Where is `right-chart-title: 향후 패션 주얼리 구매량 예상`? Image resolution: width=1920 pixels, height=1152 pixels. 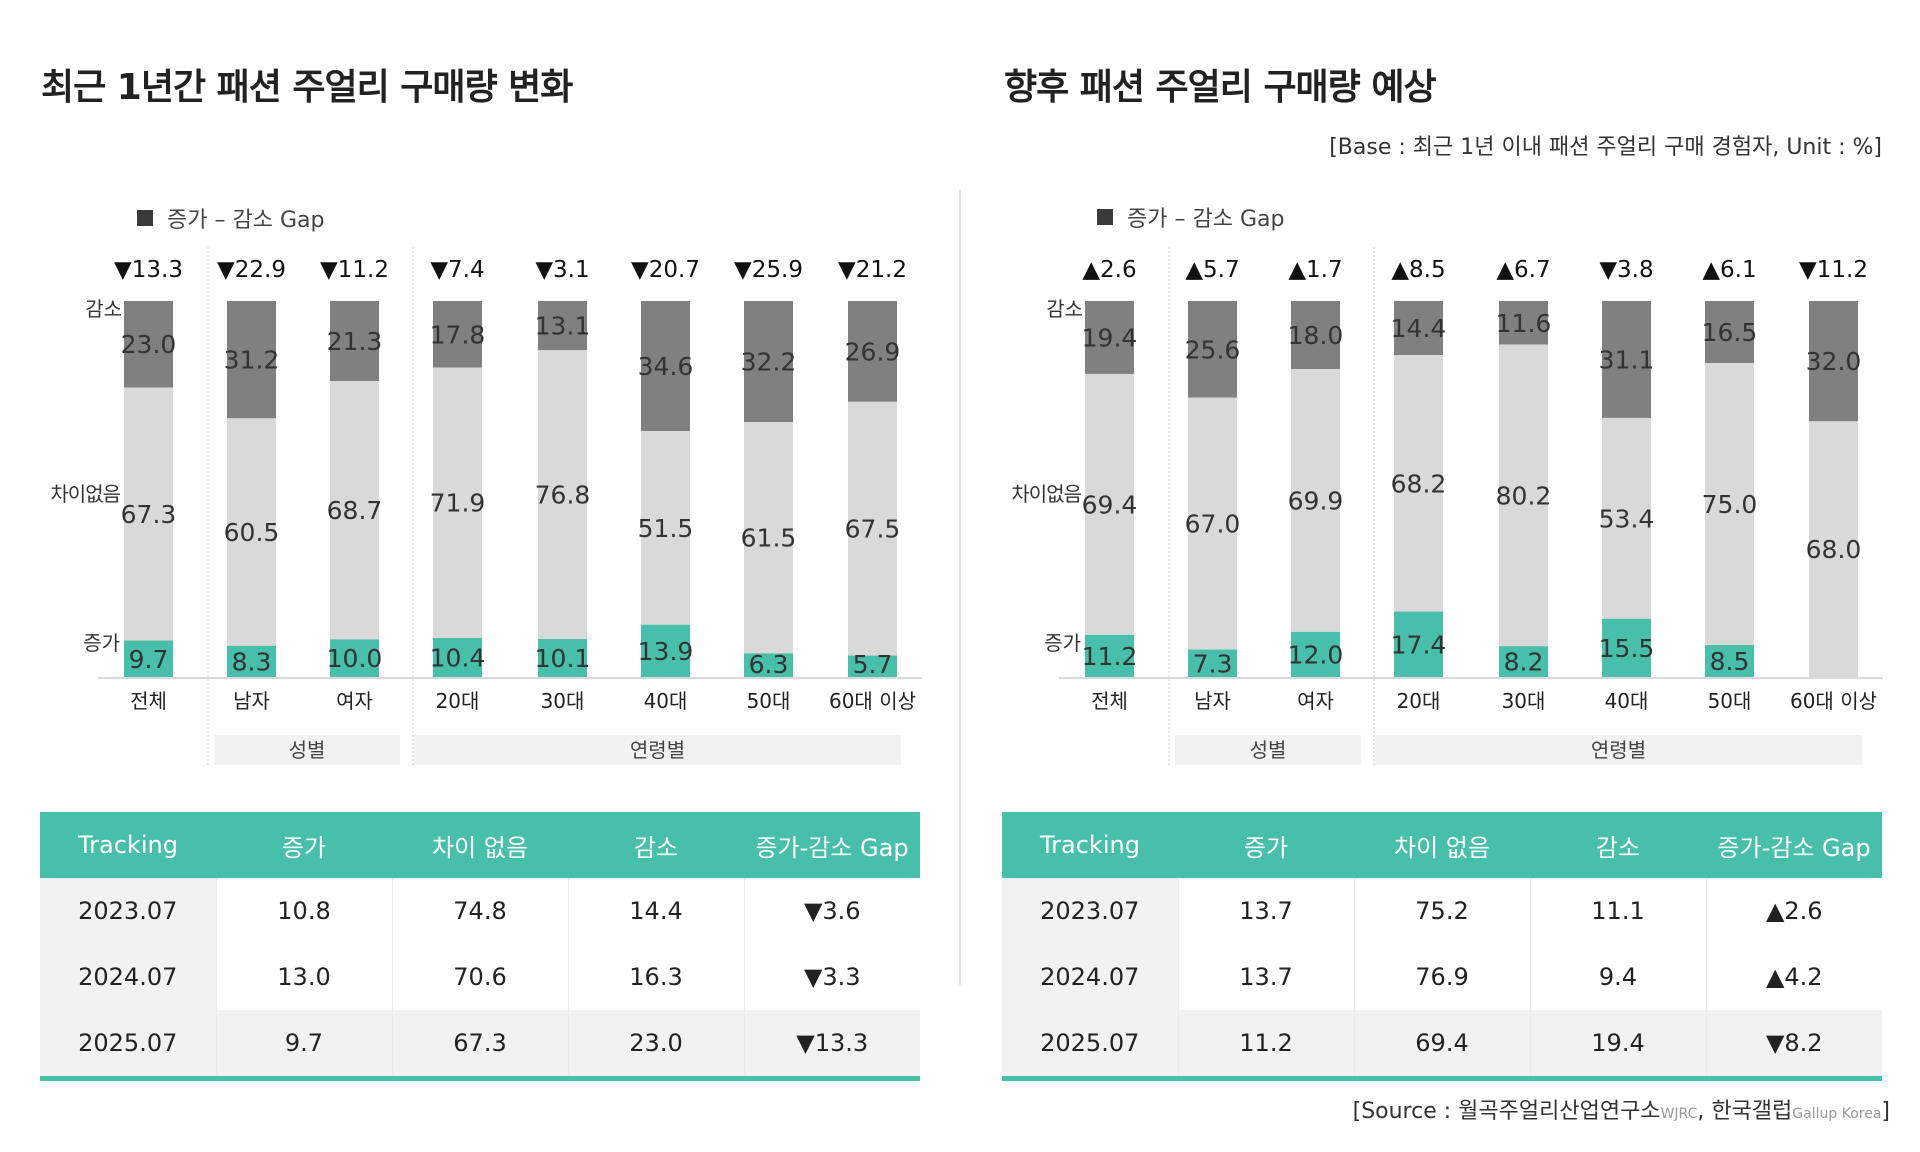
right-chart-title: 향후 패션 주얼리 구매량 예상 is located at coordinates (1220, 87).